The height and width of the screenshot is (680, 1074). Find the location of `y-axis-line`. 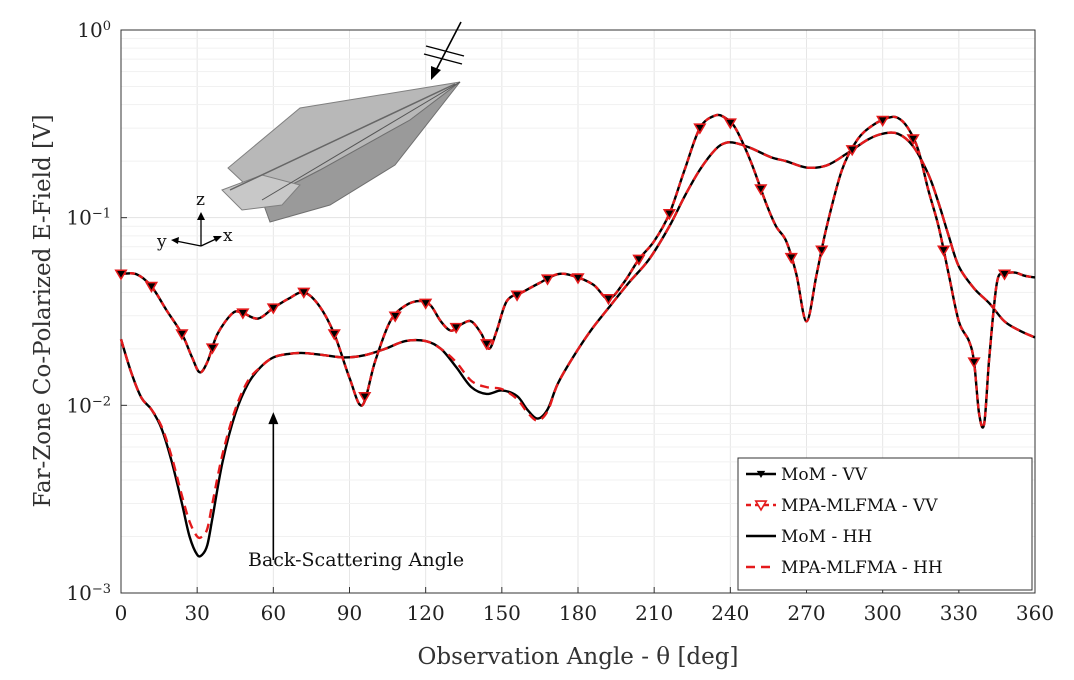

y-axis-line is located at coordinates (188, 243).